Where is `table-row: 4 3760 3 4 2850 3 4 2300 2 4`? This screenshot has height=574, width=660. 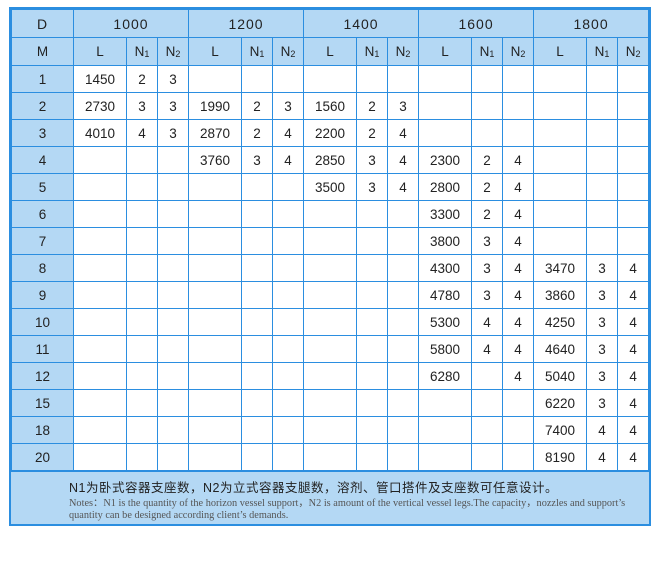 table-row: 4 3760 3 4 2850 3 4 2300 2 4 is located at coordinates (330, 160).